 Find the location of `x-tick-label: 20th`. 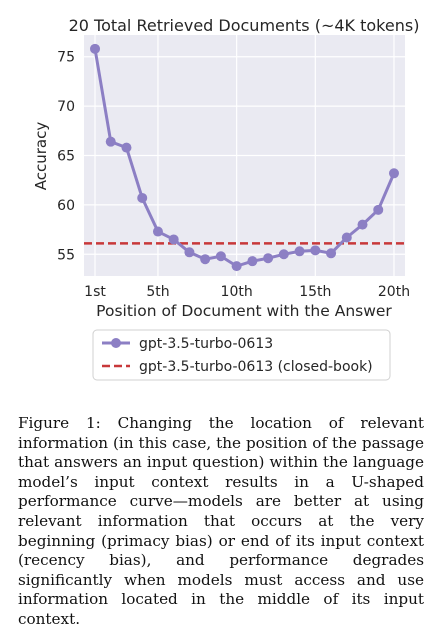

x-tick-label: 20th is located at coordinates (394, 292).